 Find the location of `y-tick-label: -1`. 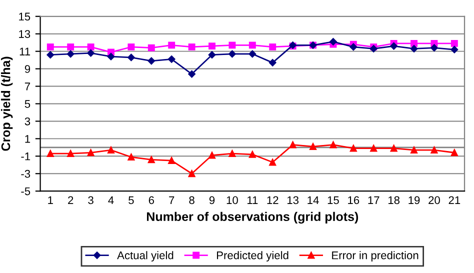

y-tick-label: -1 is located at coordinates (25, 156).